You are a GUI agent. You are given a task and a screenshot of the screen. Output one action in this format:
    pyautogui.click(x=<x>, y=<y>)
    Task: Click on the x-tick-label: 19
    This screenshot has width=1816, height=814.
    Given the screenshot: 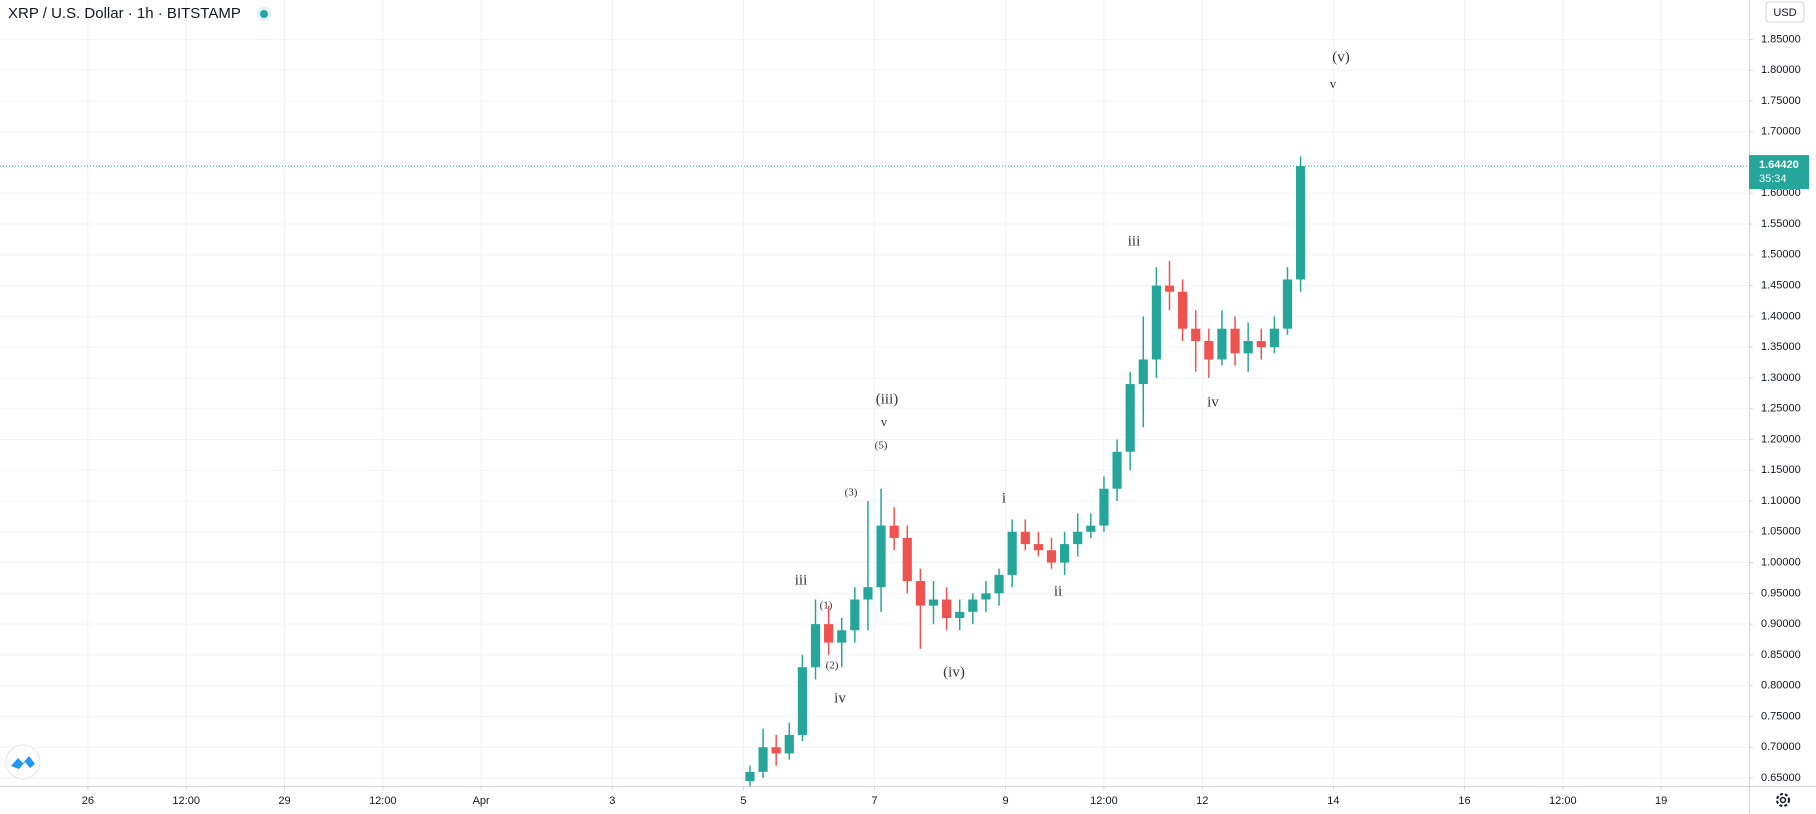 What is the action you would take?
    pyautogui.click(x=1661, y=801)
    